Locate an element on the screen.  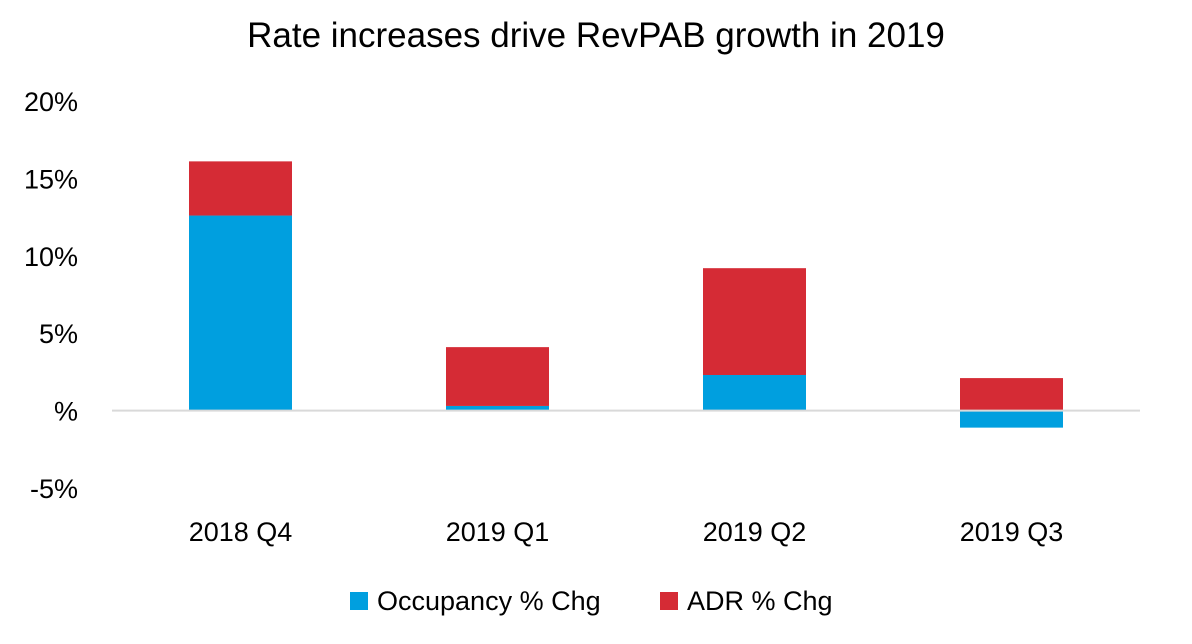
x-tick-label: 2018 Q4 is located at coordinates (241, 532).